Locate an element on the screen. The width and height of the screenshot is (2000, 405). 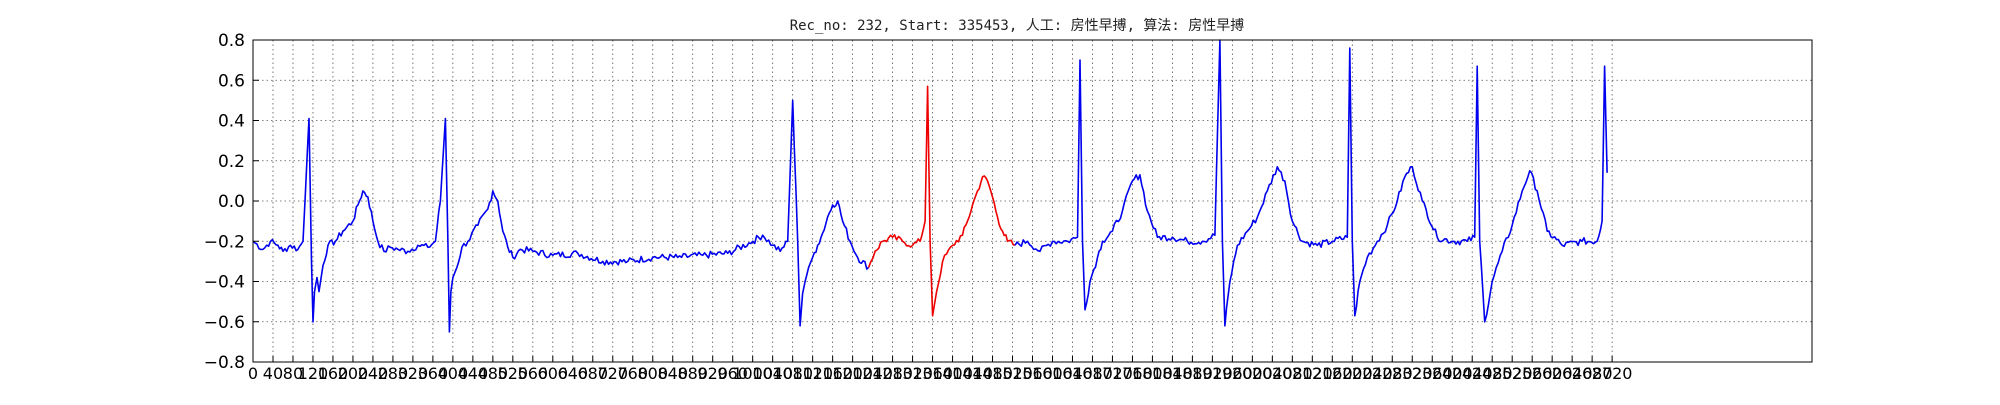
x-tick-label: 2480 is located at coordinates (1492, 373).